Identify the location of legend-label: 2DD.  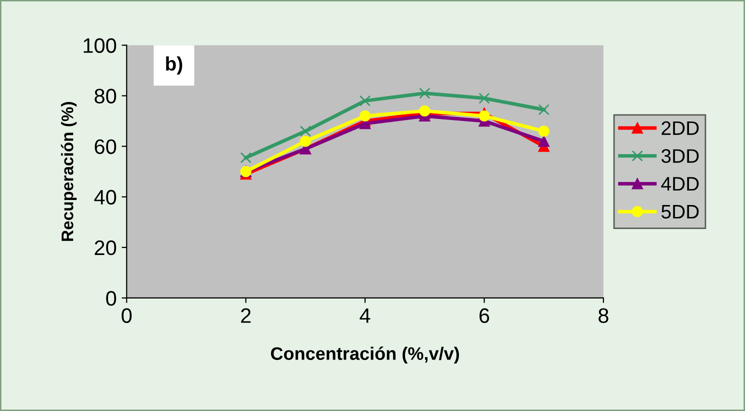
(680, 128).